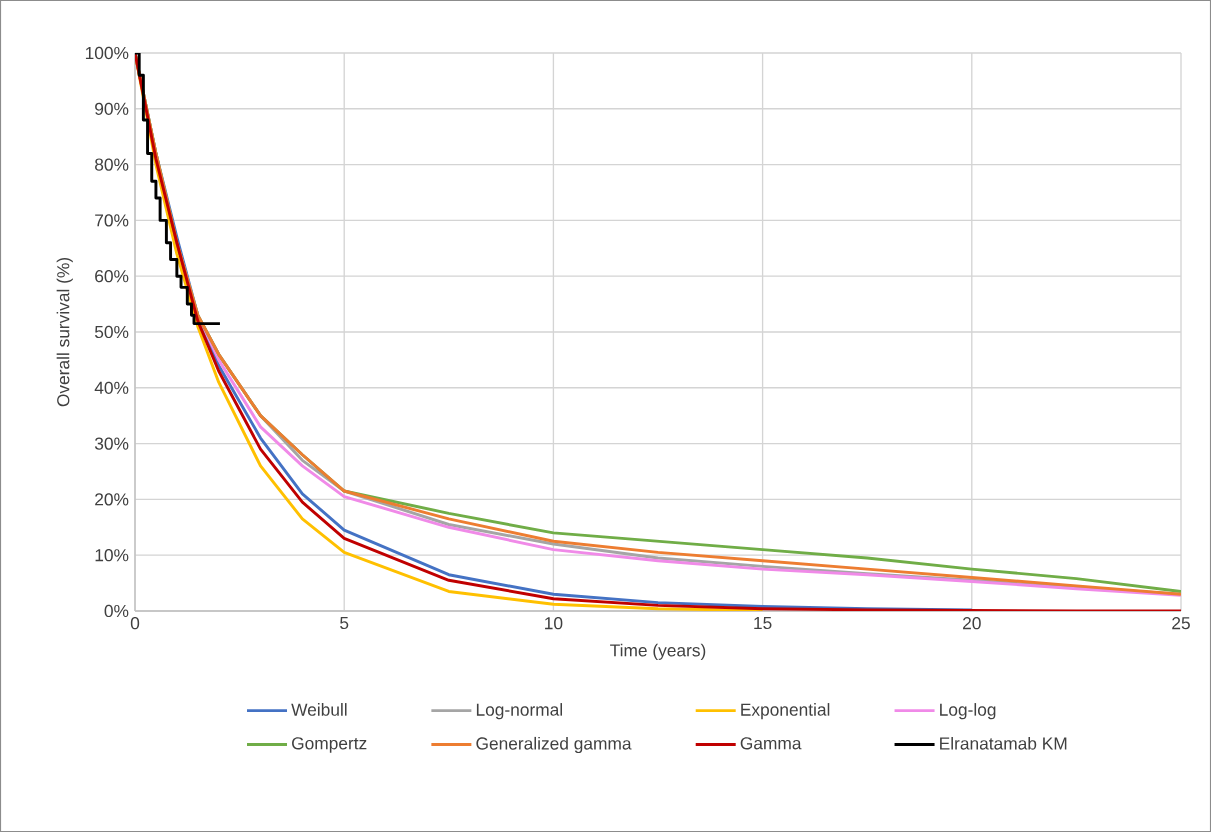 Image resolution: width=1211 pixels, height=832 pixels. Describe the element at coordinates (135, 623) in the screenshot. I see `x-tick-label: 0` at that location.